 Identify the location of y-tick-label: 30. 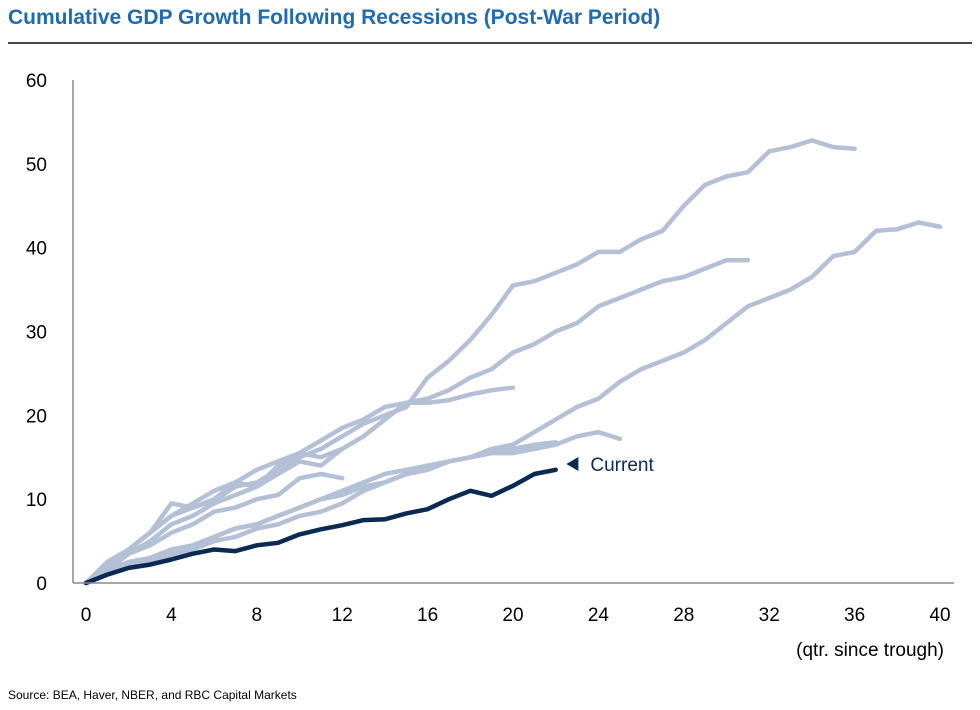
(36, 333).